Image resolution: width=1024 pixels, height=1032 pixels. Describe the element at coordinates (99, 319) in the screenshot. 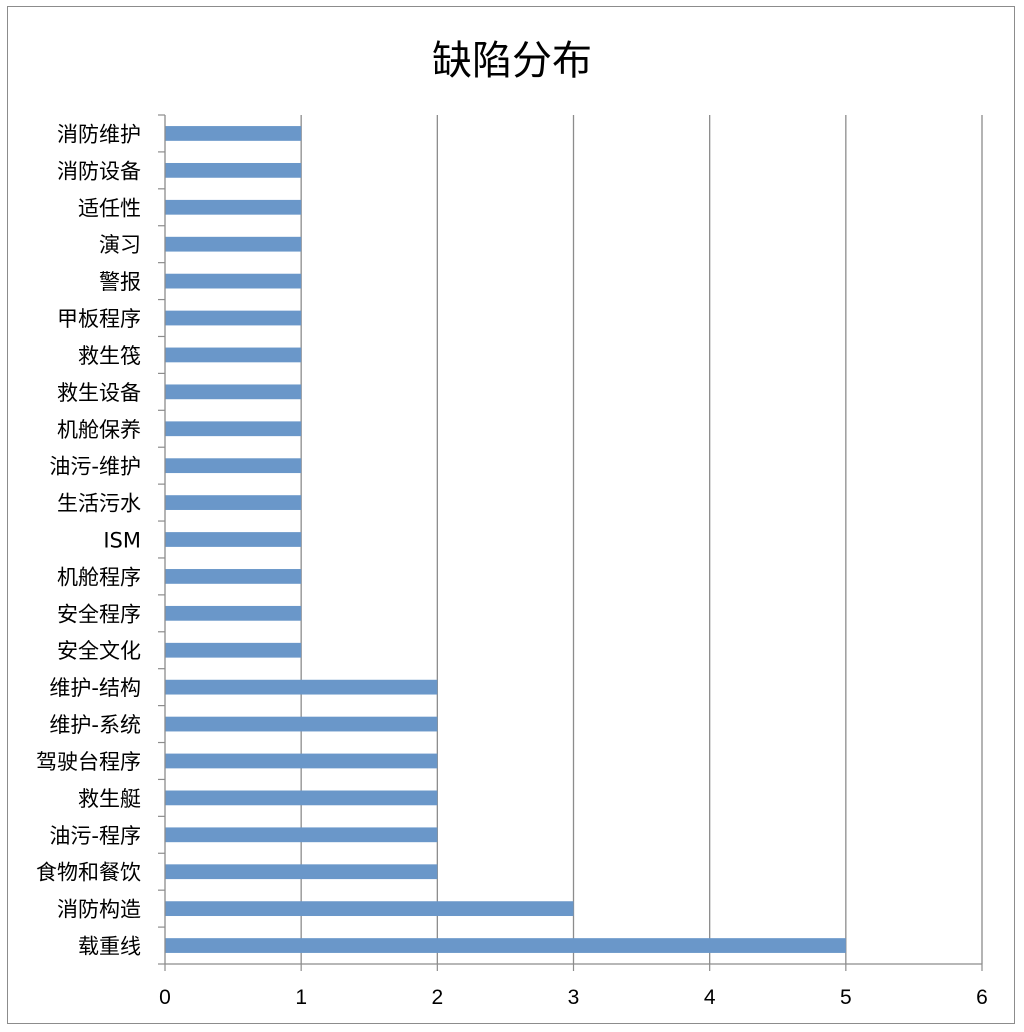

I see `category-label-5: 甲板程序` at that location.